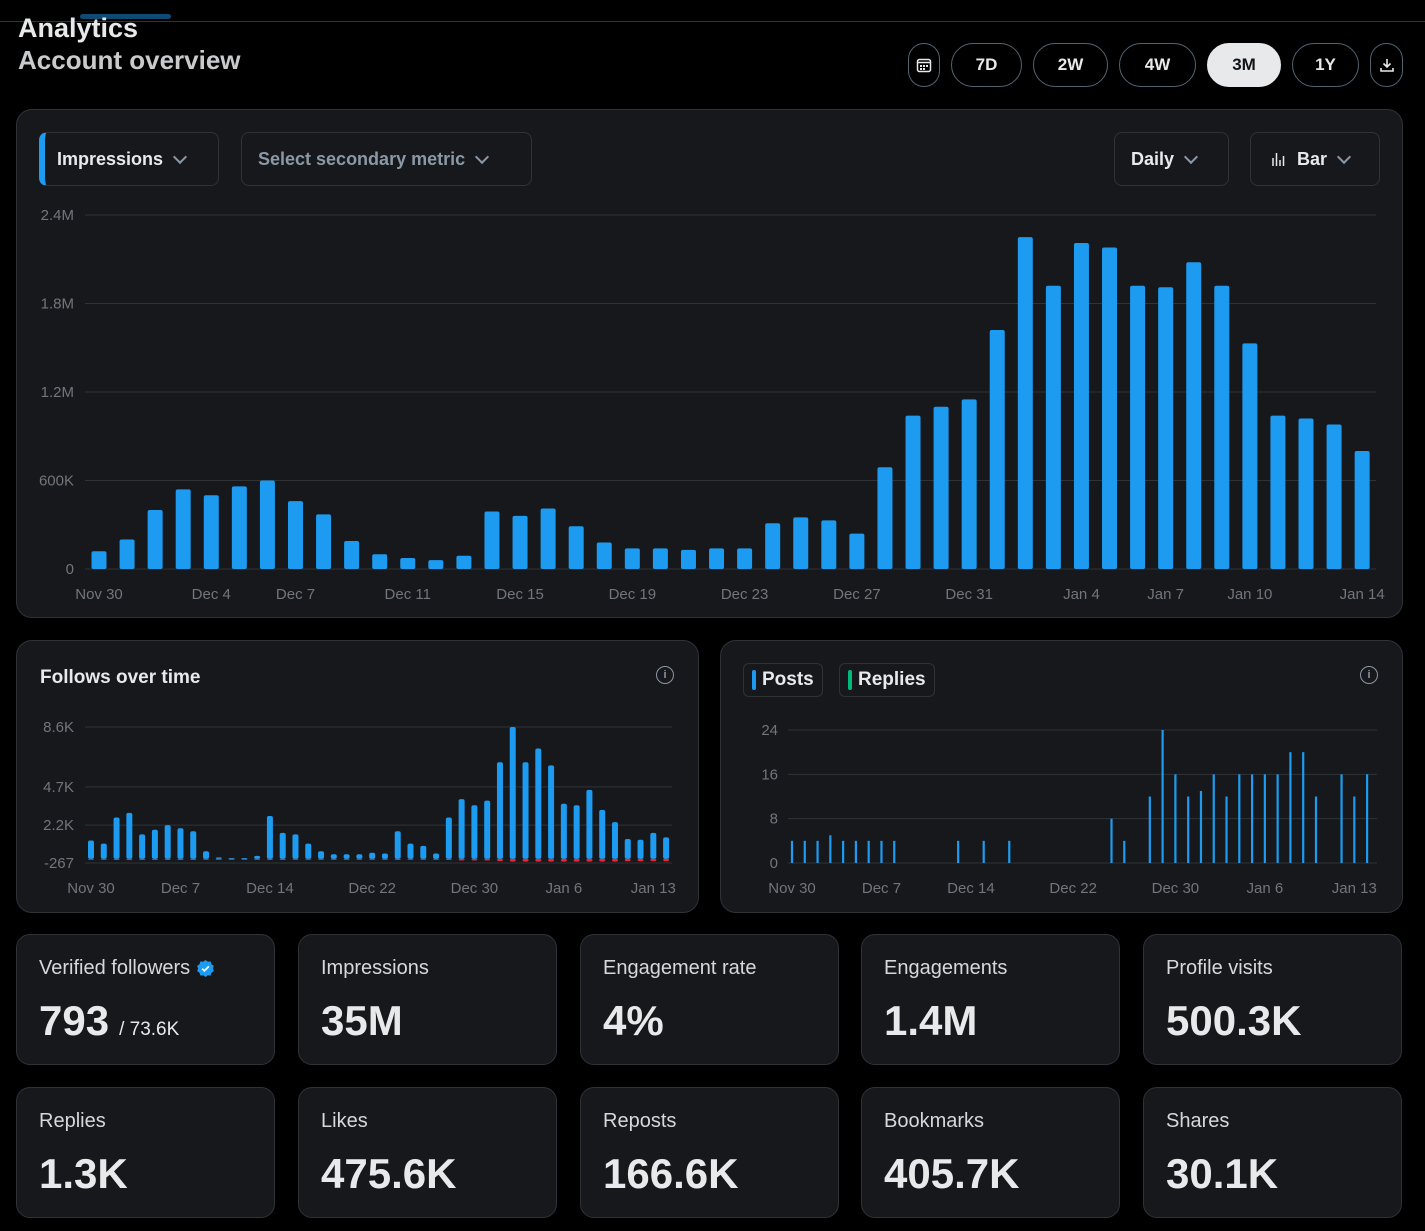 The height and width of the screenshot is (1231, 1425). I want to click on chart-type-dropdown: Bar, so click(1315, 159).